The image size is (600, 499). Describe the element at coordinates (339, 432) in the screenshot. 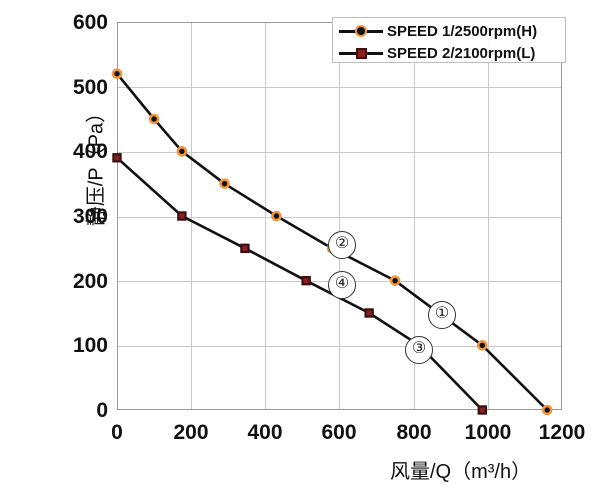

I see `x-tick-600: 600` at that location.